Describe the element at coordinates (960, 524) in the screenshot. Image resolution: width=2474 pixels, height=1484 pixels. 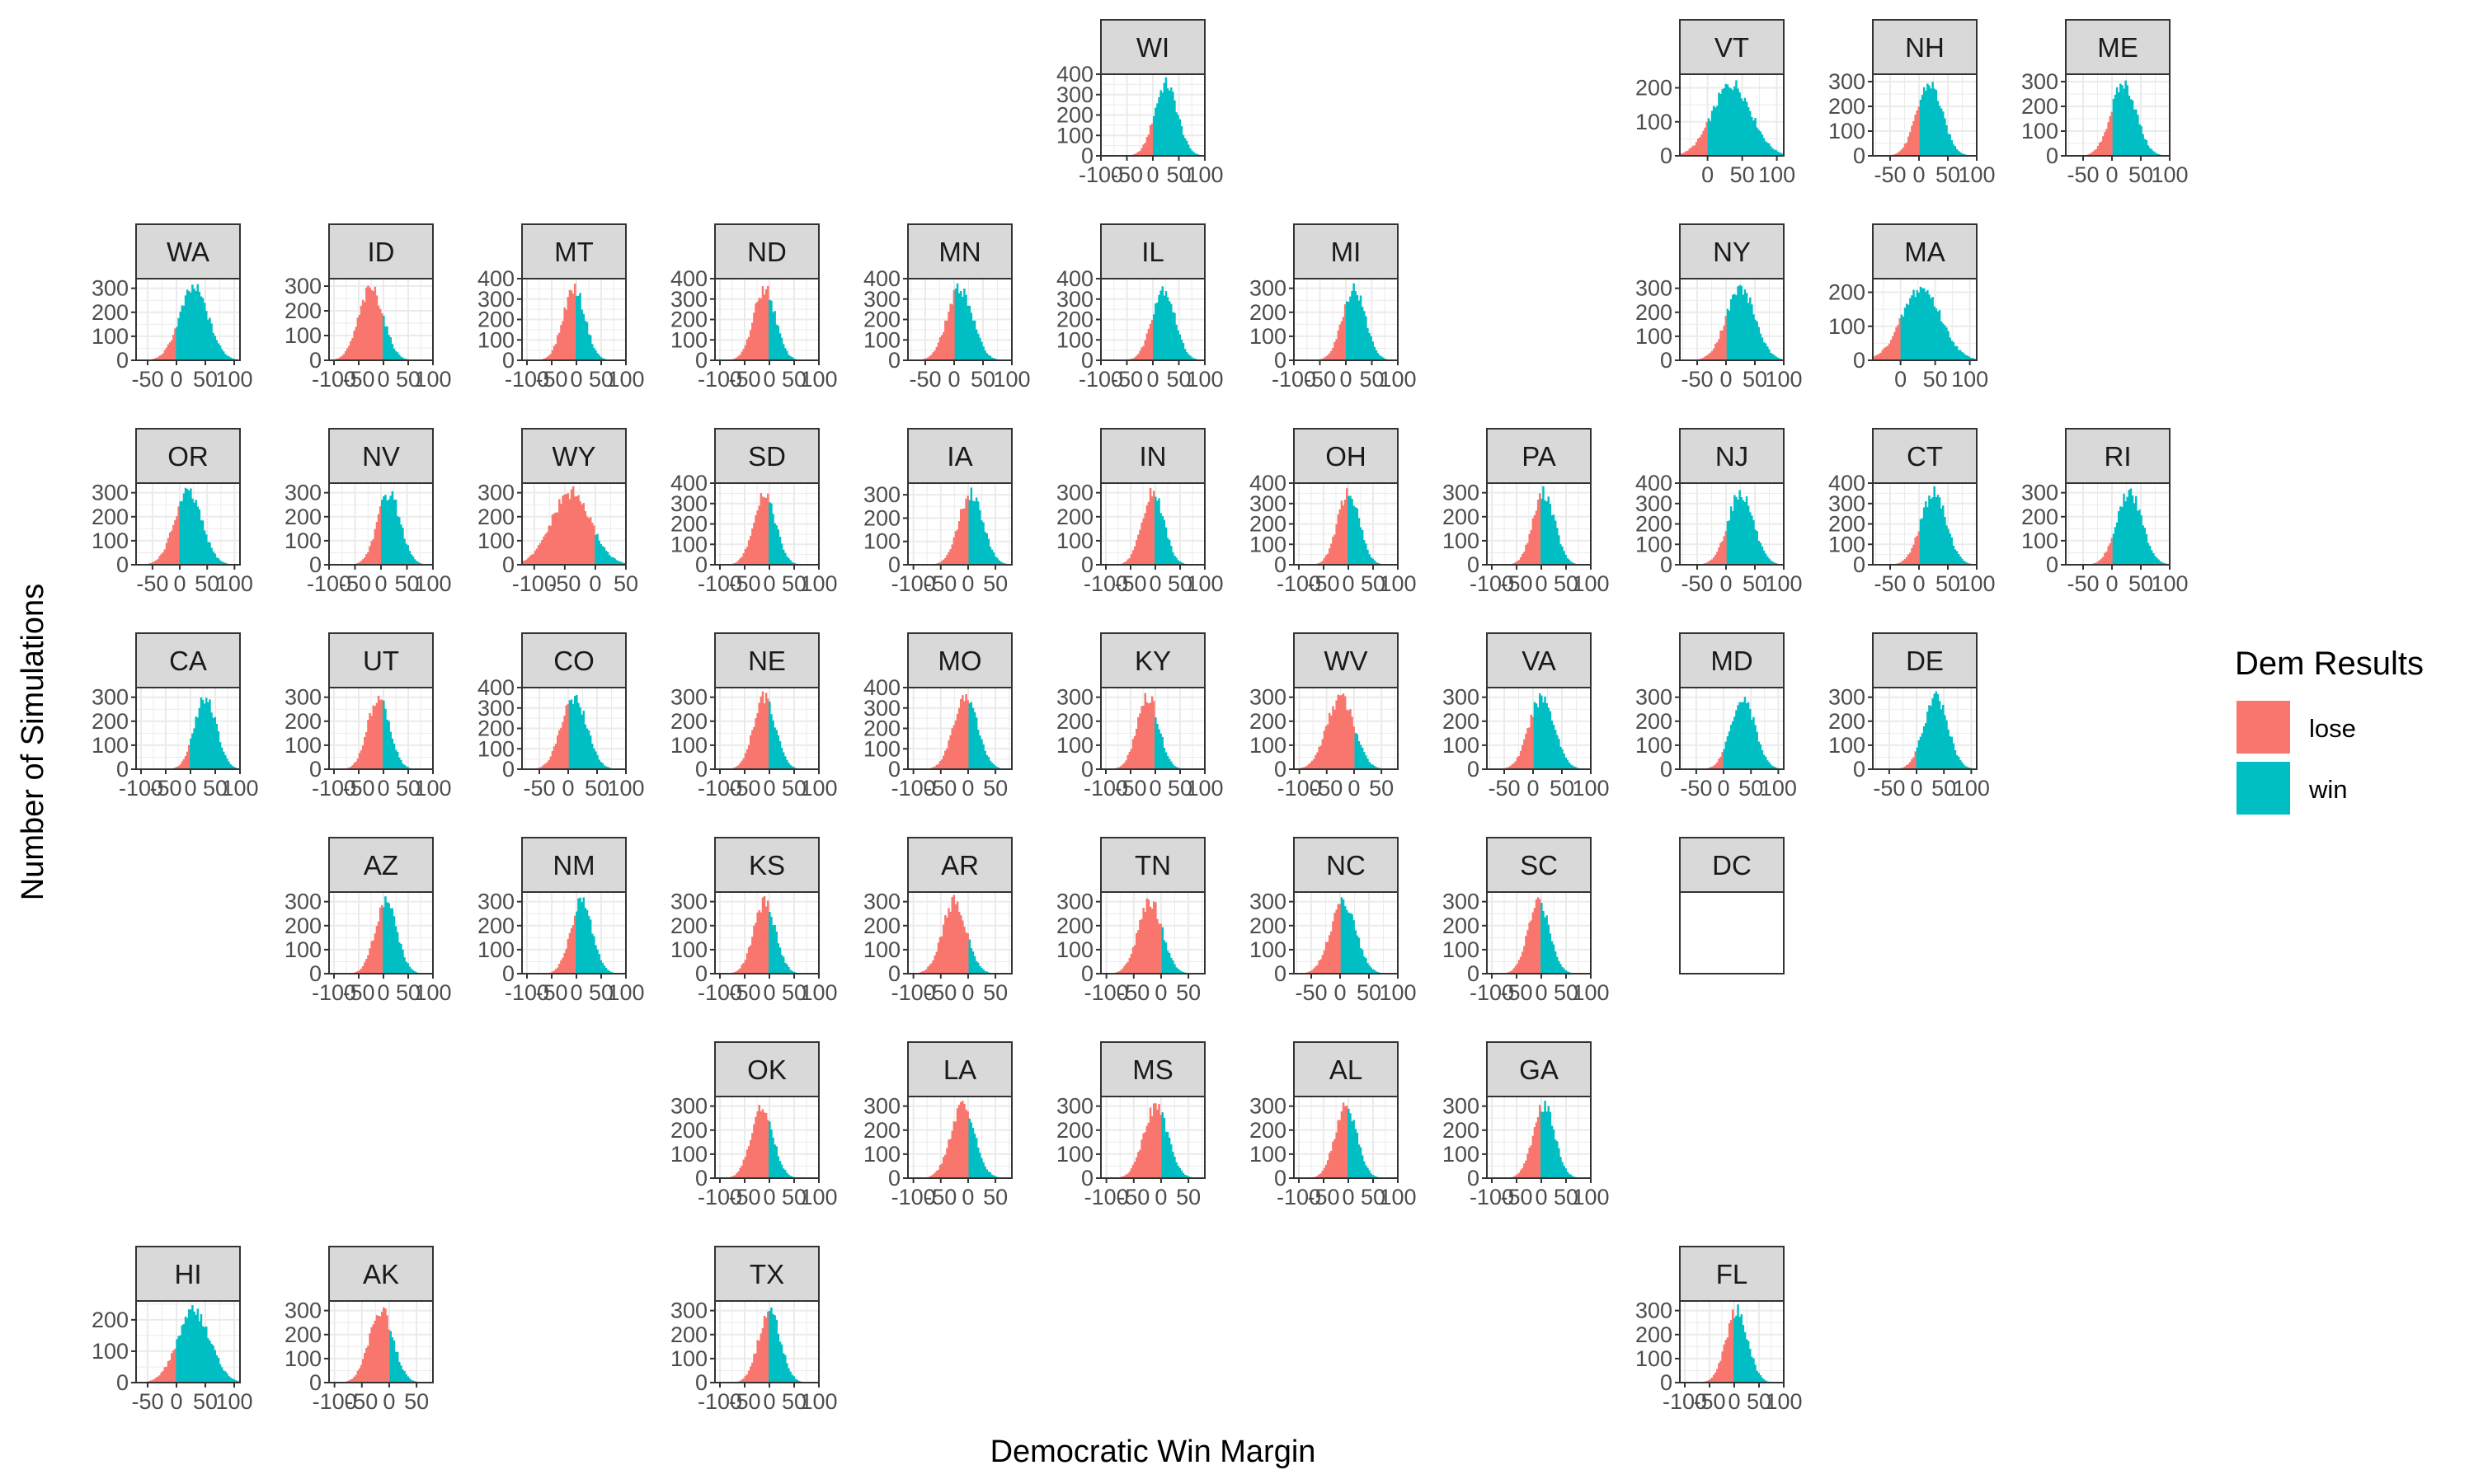
I see `facet-panel-border-ia` at that location.